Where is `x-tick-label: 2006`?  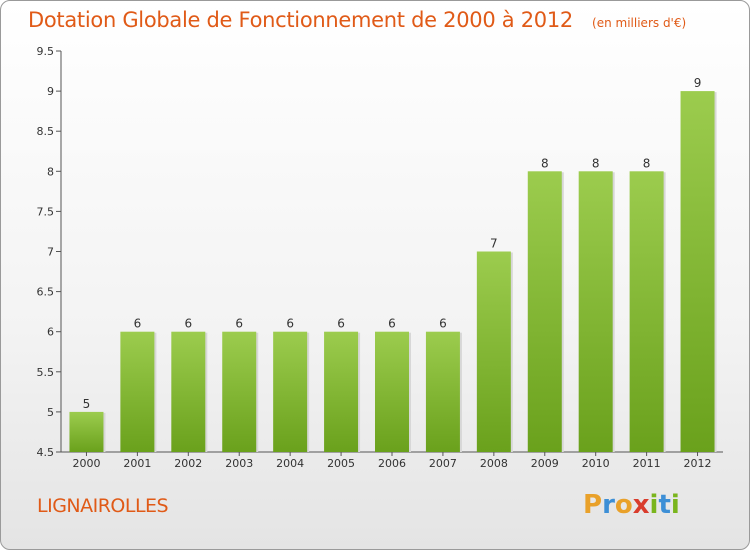
x-tick-label: 2006 is located at coordinates (392, 463).